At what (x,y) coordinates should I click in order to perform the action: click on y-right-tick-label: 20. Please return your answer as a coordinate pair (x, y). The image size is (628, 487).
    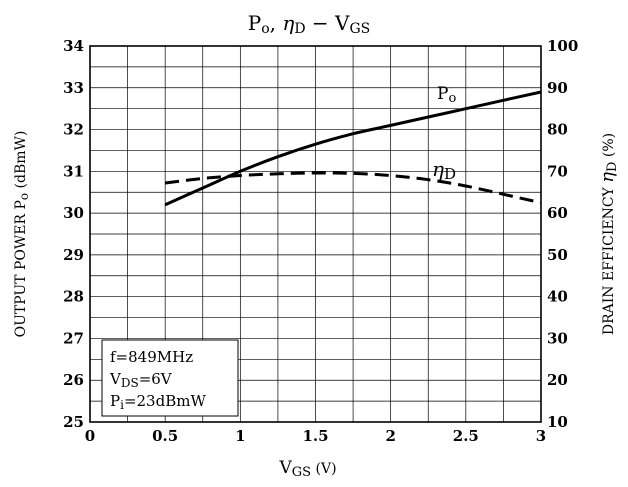
    Looking at the image, I should click on (557, 380).